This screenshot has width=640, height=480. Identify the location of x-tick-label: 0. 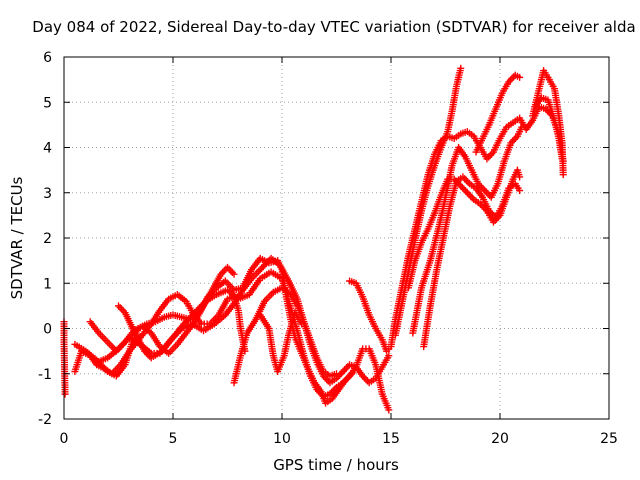
(64, 439).